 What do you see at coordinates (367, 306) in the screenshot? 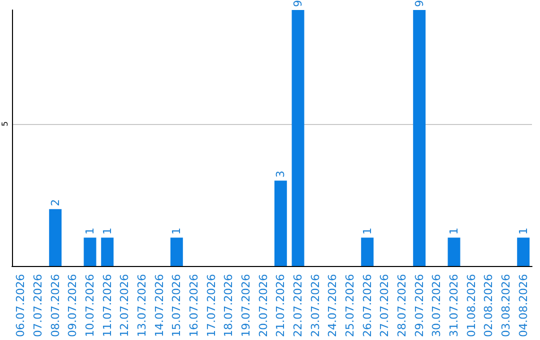
I see `x-tick-label: 26.07.2026` at bounding box center [367, 306].